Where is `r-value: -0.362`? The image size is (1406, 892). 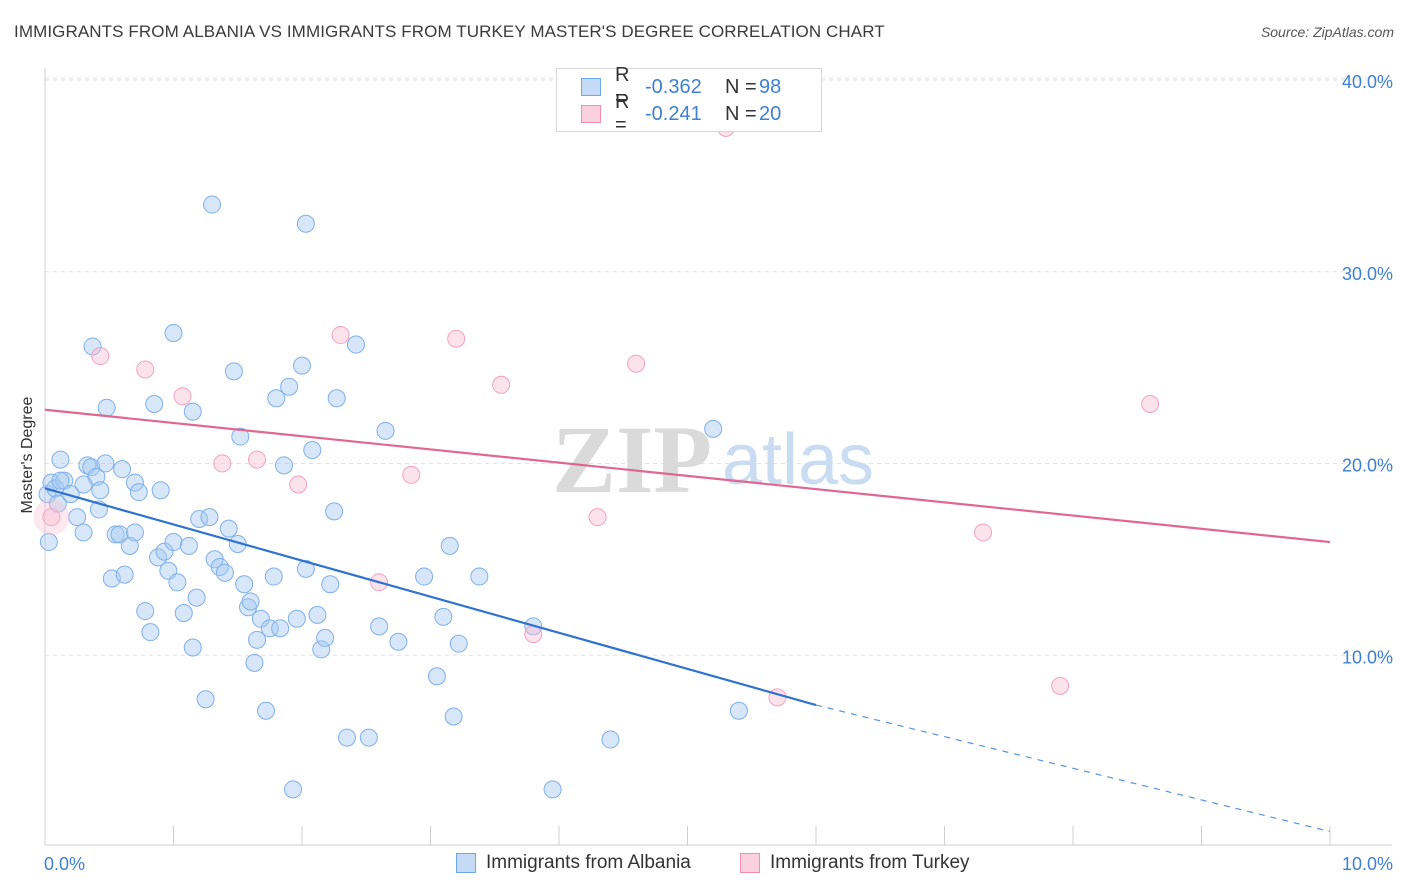
r-value: -0.362 is located at coordinates (673, 86).